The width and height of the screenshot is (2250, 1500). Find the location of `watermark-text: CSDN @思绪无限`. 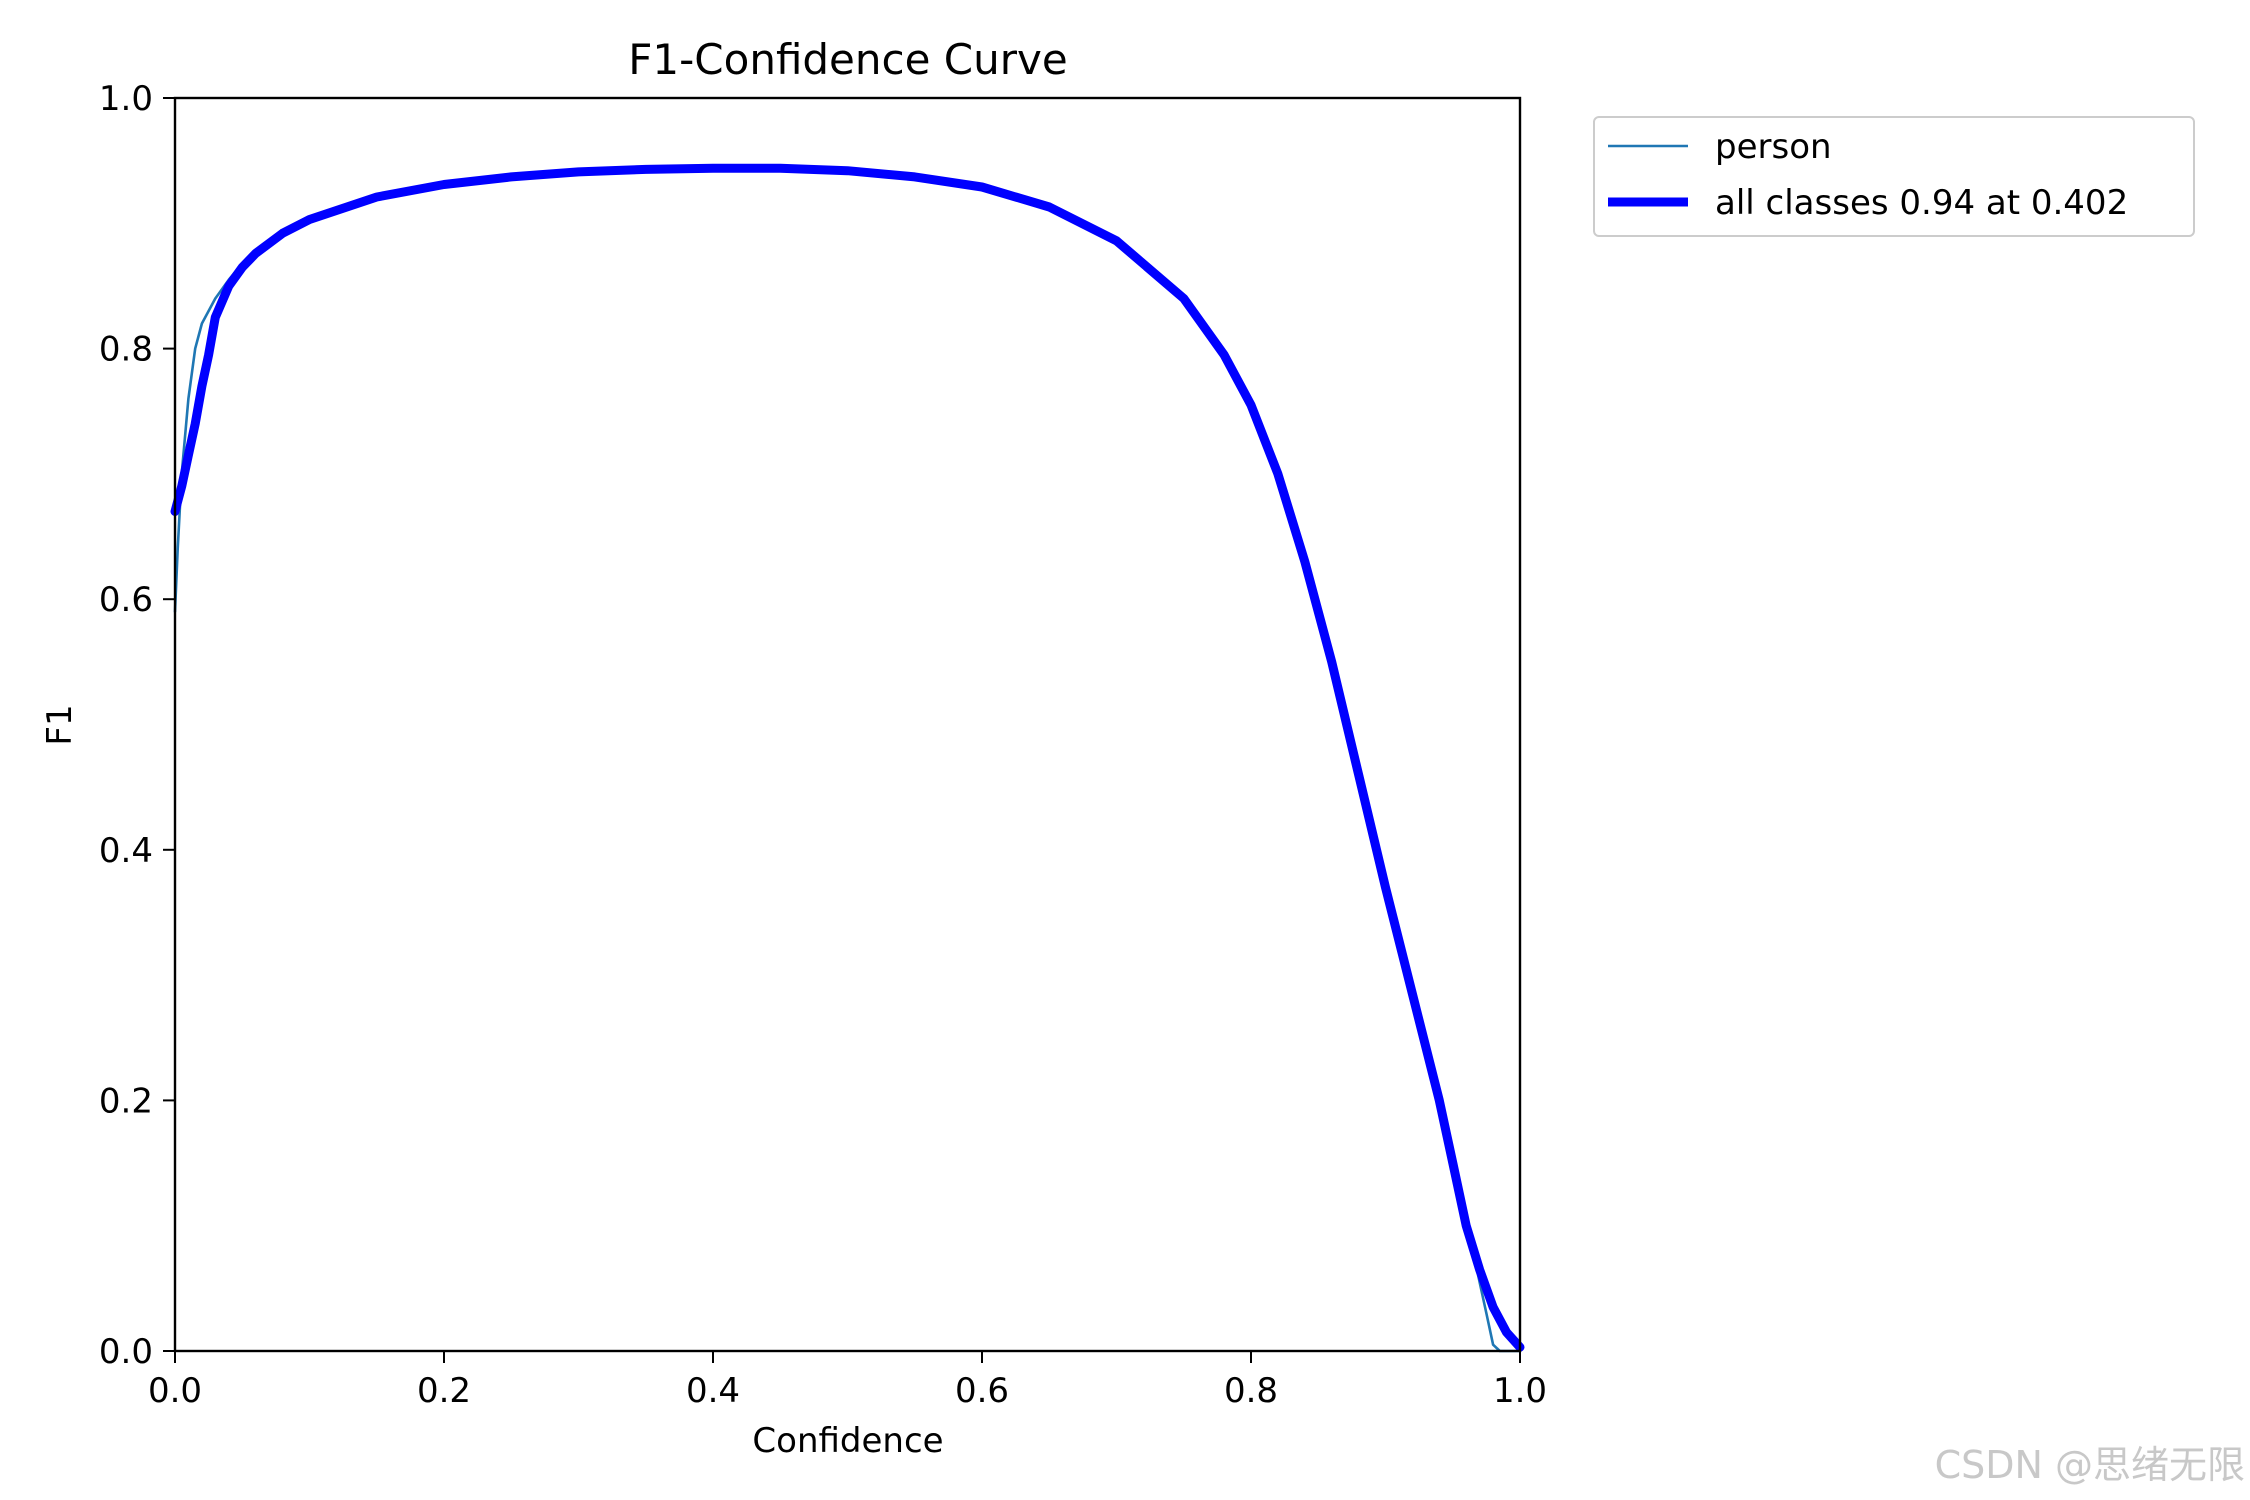

watermark-text: CSDN @思绪无限 is located at coordinates (2090, 1465).